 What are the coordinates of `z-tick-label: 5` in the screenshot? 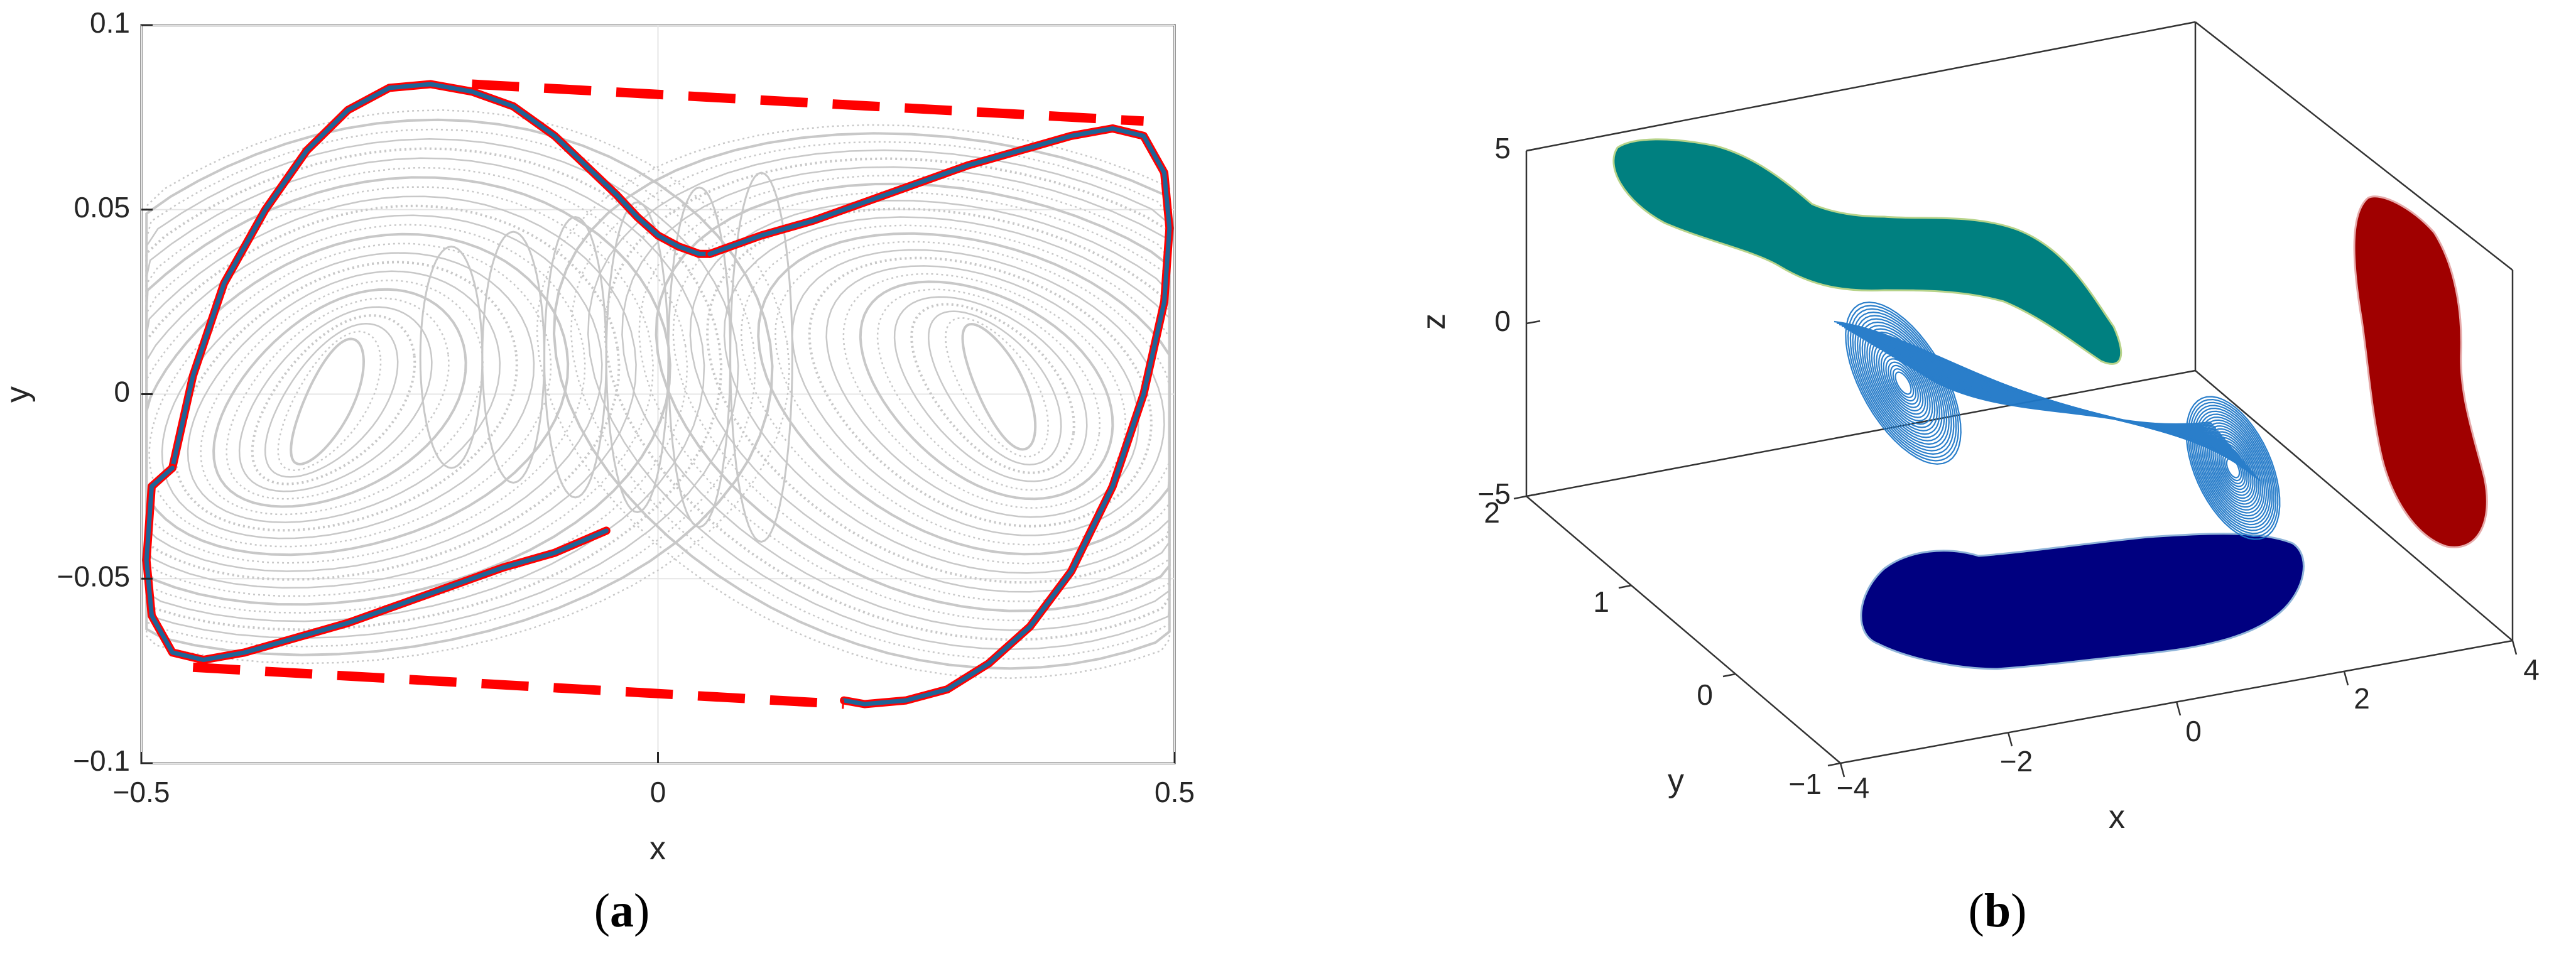 It's located at (1502, 148).